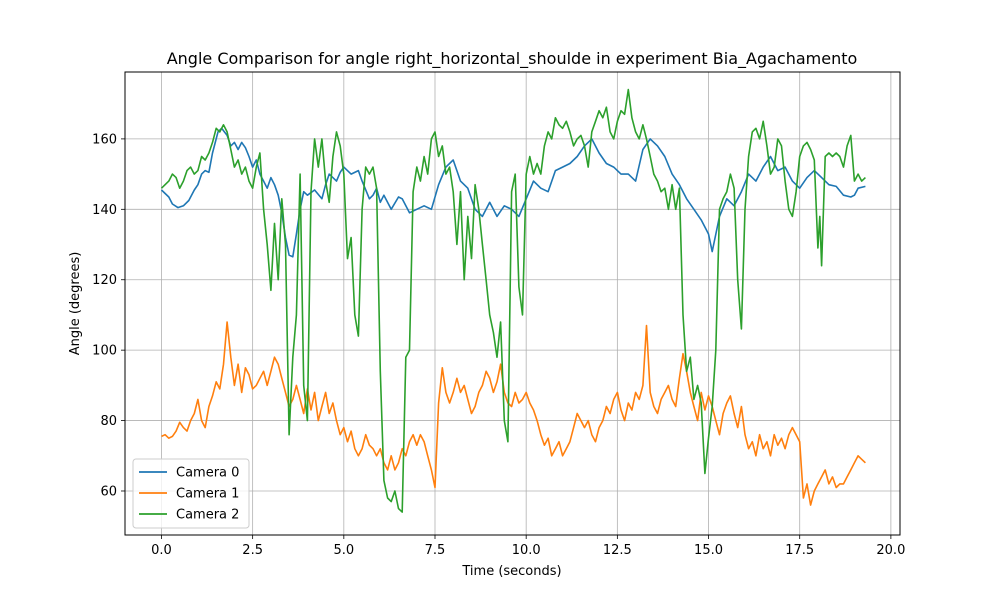 Image resolution: width=1000 pixels, height=600 pixels. I want to click on x-tick-label: 2.5, so click(252, 550).